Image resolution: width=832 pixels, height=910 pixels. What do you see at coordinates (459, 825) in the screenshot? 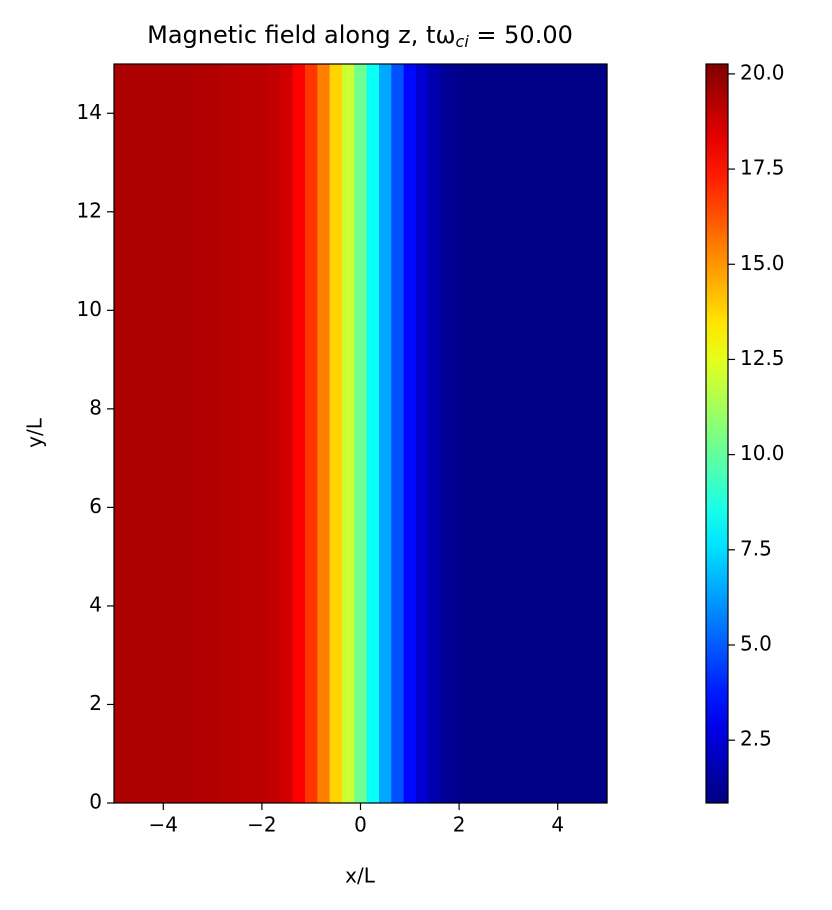
I see `x-tick-label: 2` at bounding box center [459, 825].